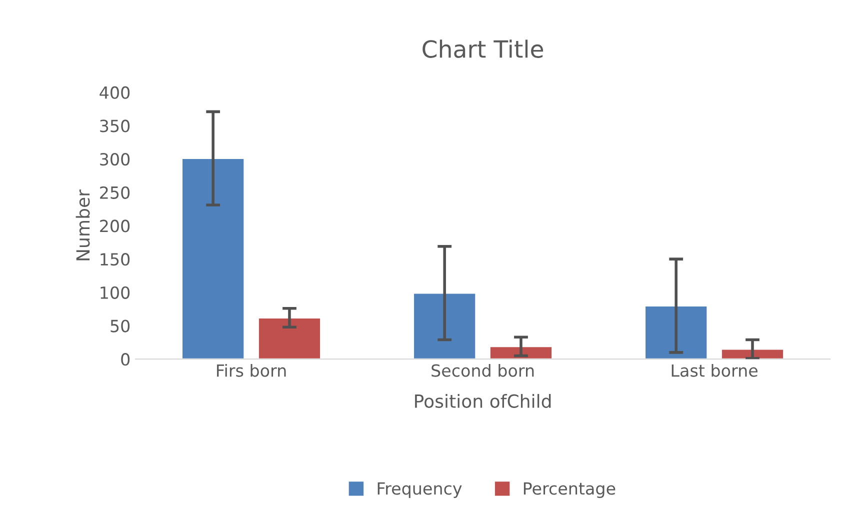 This screenshot has width=847, height=513. What do you see at coordinates (715, 370) in the screenshot?
I see `x-tick-label: Last borne` at bounding box center [715, 370].